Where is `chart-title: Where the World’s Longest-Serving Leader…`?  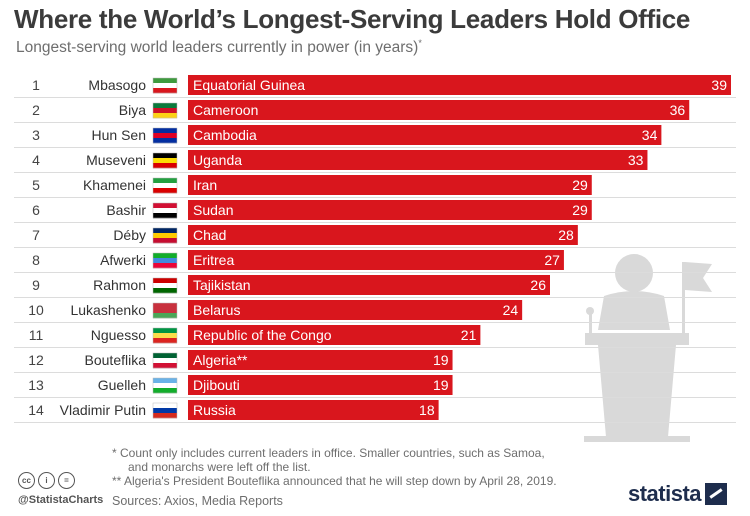 chart-title: Where the World’s Longest-Serving Leader… is located at coordinates (352, 19).